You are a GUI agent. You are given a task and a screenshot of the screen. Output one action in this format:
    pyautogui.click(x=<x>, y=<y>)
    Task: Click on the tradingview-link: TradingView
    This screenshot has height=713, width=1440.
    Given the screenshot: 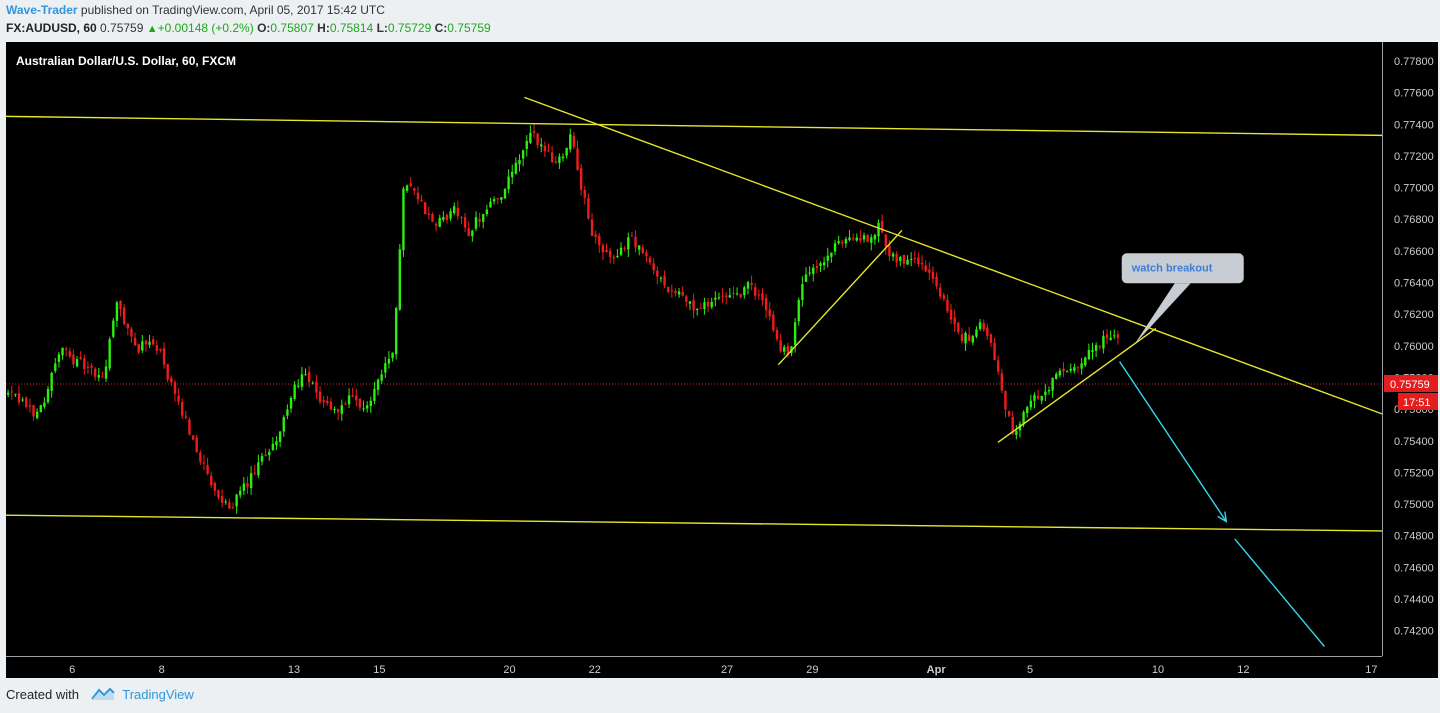 What is the action you would take?
    pyautogui.click(x=158, y=694)
    